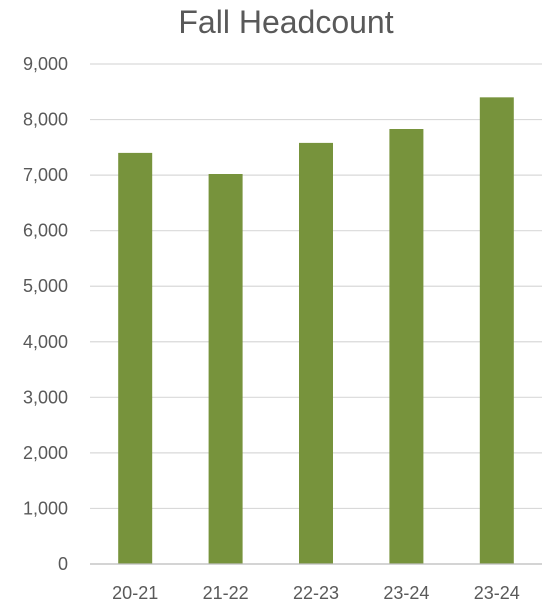 The width and height of the screenshot is (542, 610). What do you see at coordinates (45, 342) in the screenshot?
I see `y-tick-label: 4,000` at bounding box center [45, 342].